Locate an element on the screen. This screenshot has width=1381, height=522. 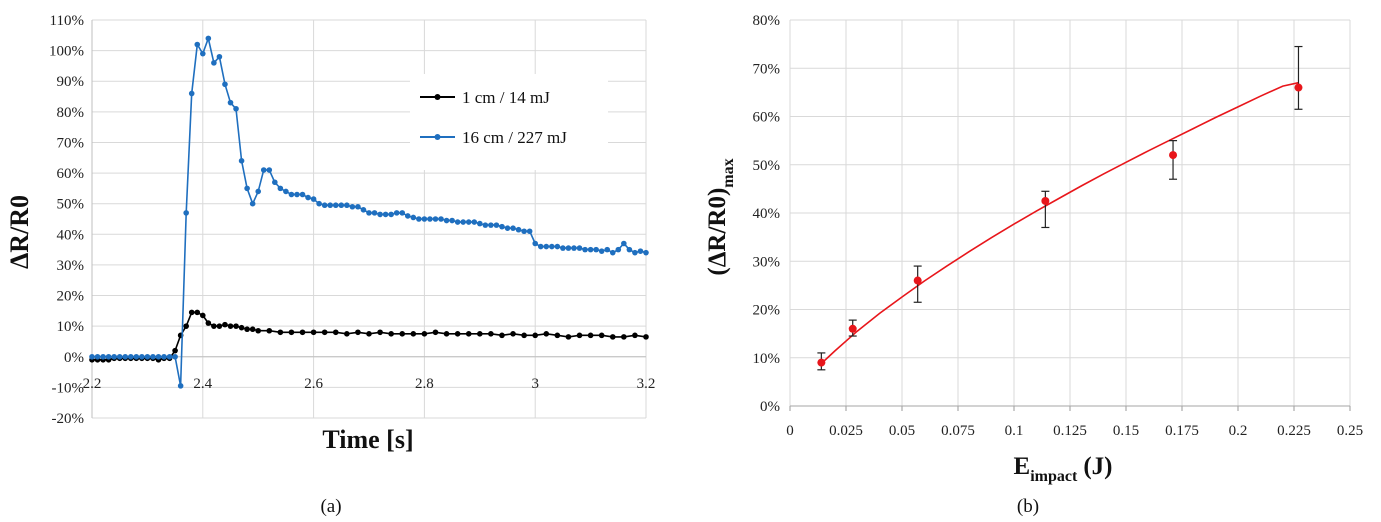
y-tick-label: 50% is located at coordinates (71, 205).